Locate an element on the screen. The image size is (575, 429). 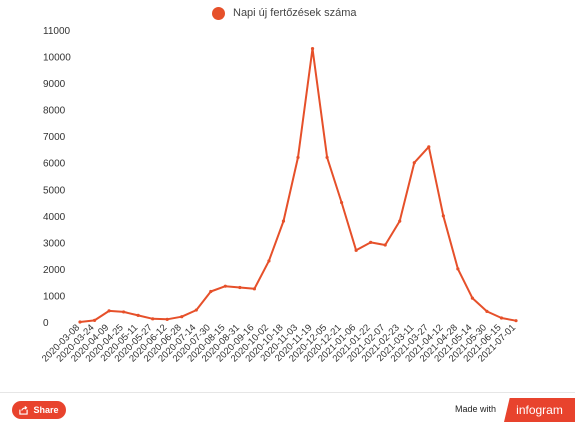
share-button: Share is located at coordinates (39, 410).